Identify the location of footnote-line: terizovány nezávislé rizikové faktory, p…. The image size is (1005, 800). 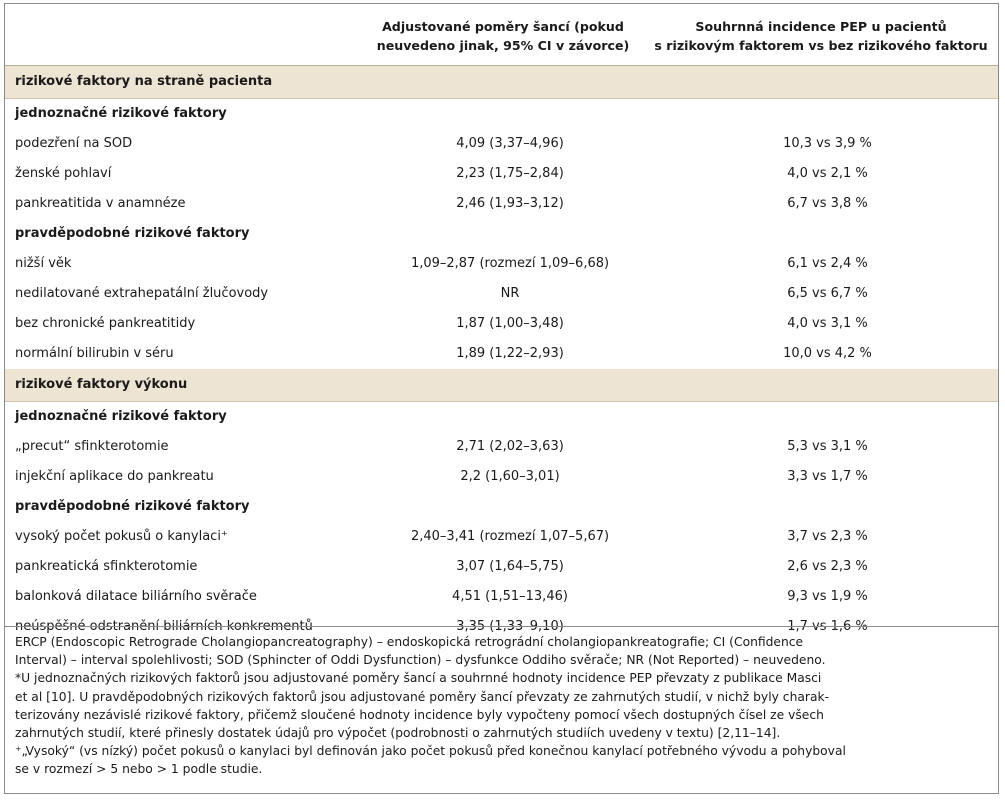
(419, 714).